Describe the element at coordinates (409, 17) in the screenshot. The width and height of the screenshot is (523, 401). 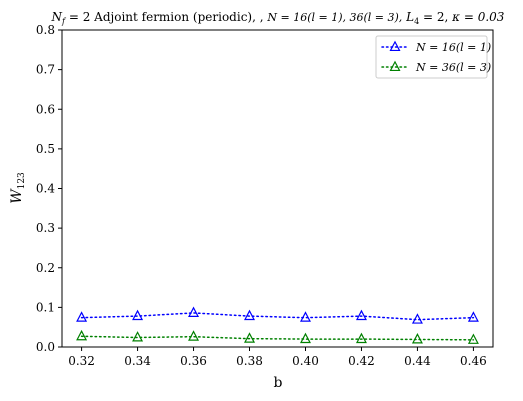
I see `title-l4: L` at that location.